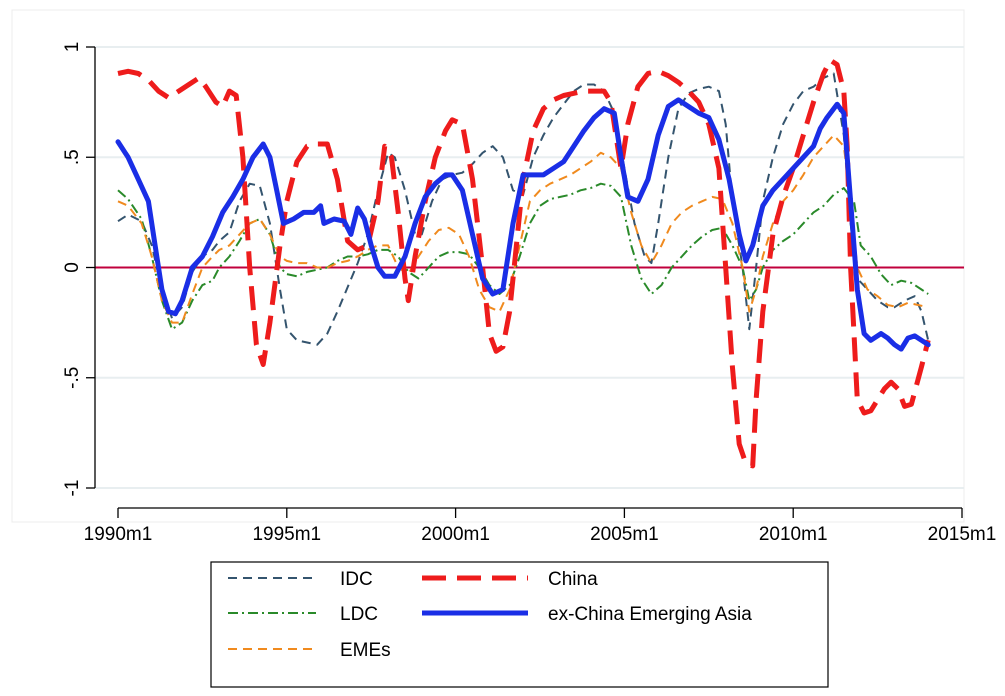 The image size is (1005, 696). I want to click on y-tick-label-1: .5, so click(72, 157).